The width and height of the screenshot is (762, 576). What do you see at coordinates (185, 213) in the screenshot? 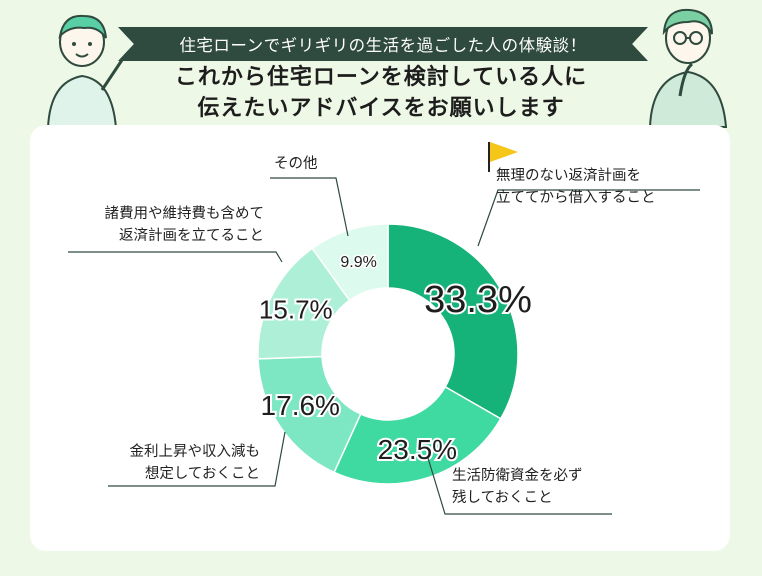
I see `category-label-4-line-1: 諸費用や維持費も含めて` at bounding box center [185, 213].